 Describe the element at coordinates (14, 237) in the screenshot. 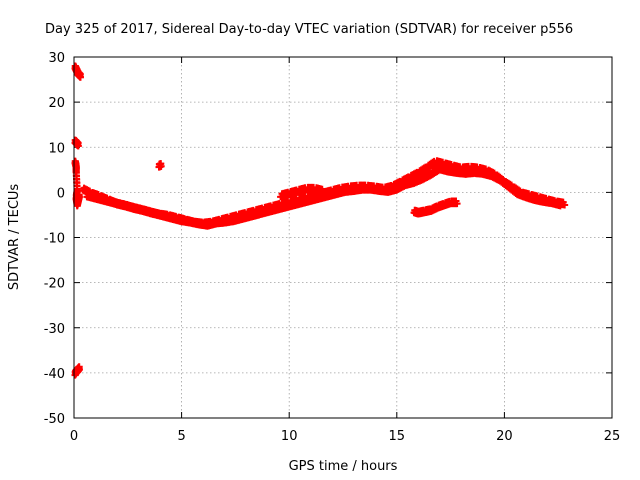

I see `y-axis-label: SDTVAR / TECUs` at that location.